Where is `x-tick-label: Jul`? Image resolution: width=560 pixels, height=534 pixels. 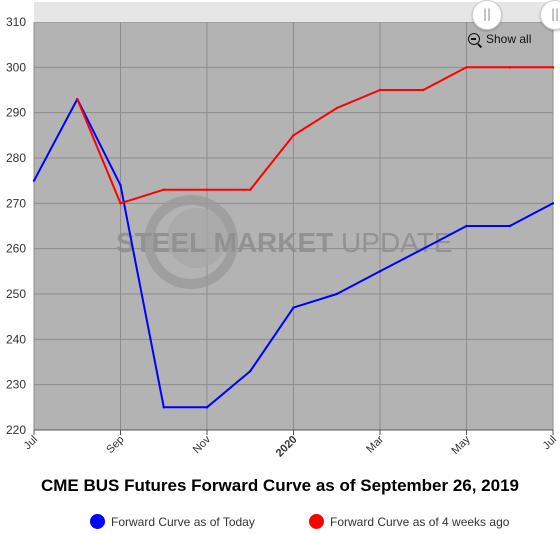 x-tick-label: Jul is located at coordinates (550, 443).